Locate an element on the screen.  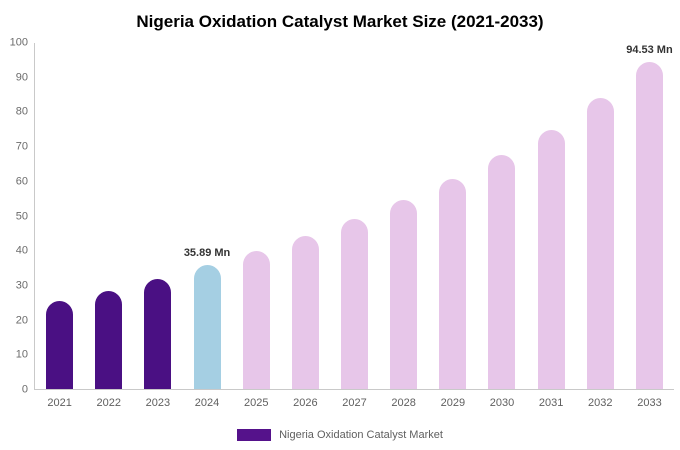
legend-swatch is located at coordinates (254, 435).